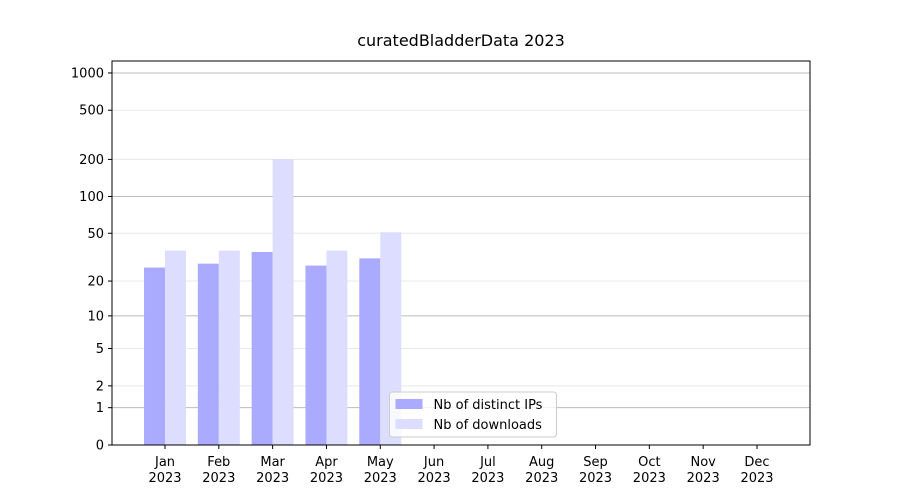  What do you see at coordinates (95, 316) in the screenshot?
I see `y-tick-label: 10` at bounding box center [95, 316].